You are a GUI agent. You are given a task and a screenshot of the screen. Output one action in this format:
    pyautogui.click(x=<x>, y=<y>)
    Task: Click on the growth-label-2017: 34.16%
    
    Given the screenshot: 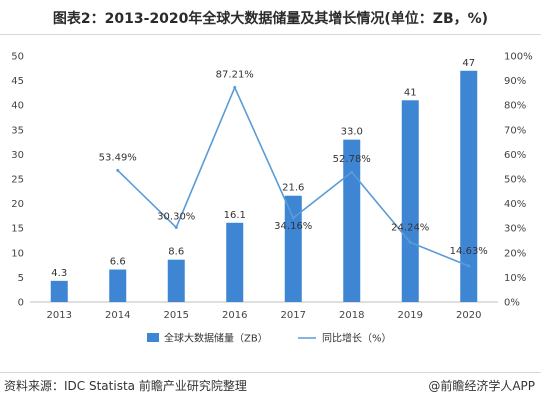 What is the action you would take?
    pyautogui.click(x=293, y=226)
    